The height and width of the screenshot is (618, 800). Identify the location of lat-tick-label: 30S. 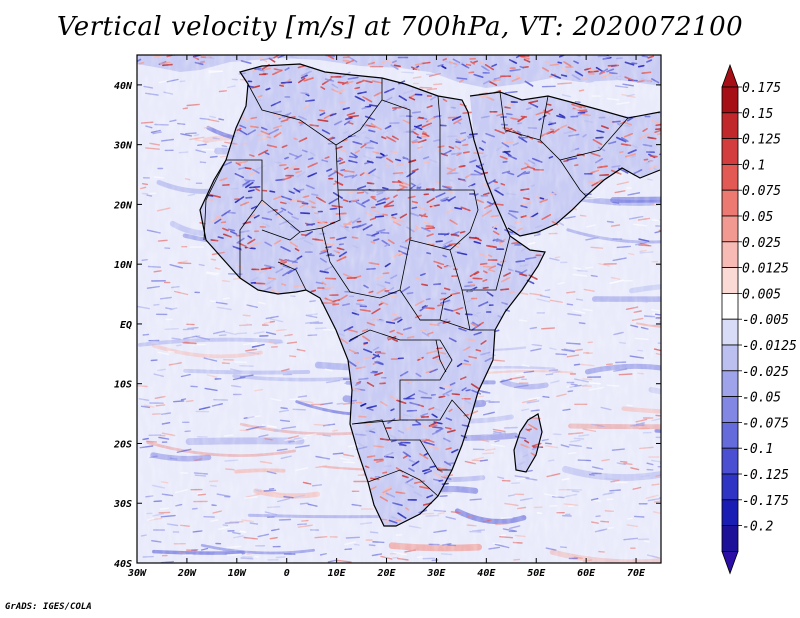
(122, 504).